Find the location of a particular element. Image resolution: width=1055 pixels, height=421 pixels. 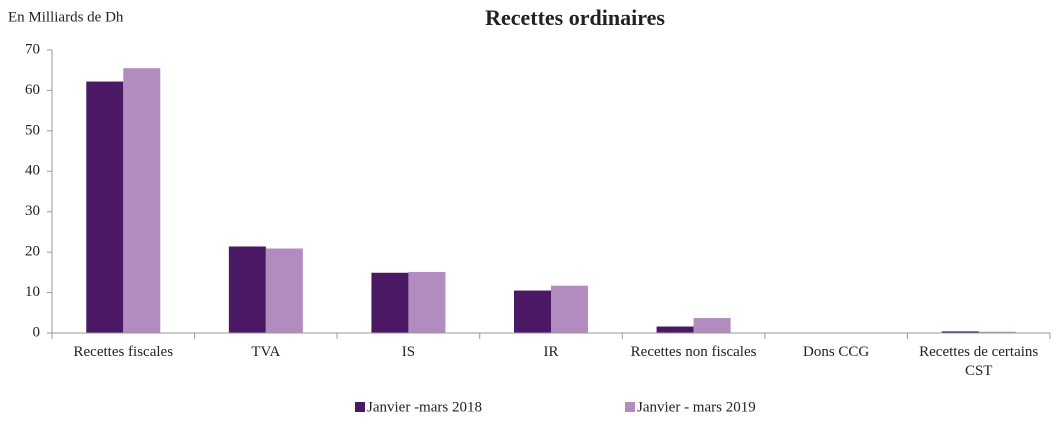

y-tick-label: 60 is located at coordinates (32, 90).